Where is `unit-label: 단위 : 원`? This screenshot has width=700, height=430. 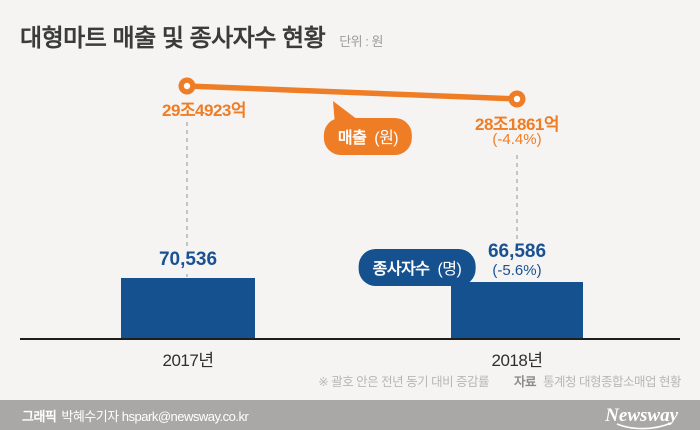 unit-label: 단위 : 원 is located at coordinates (361, 41).